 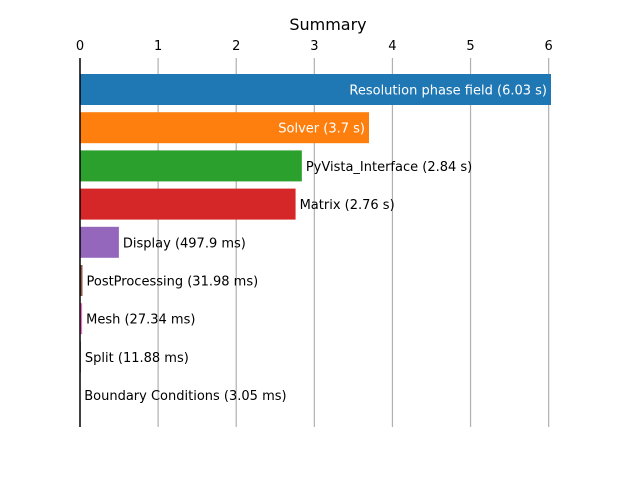 I want to click on x-tick-label: 5, so click(x=470, y=46).